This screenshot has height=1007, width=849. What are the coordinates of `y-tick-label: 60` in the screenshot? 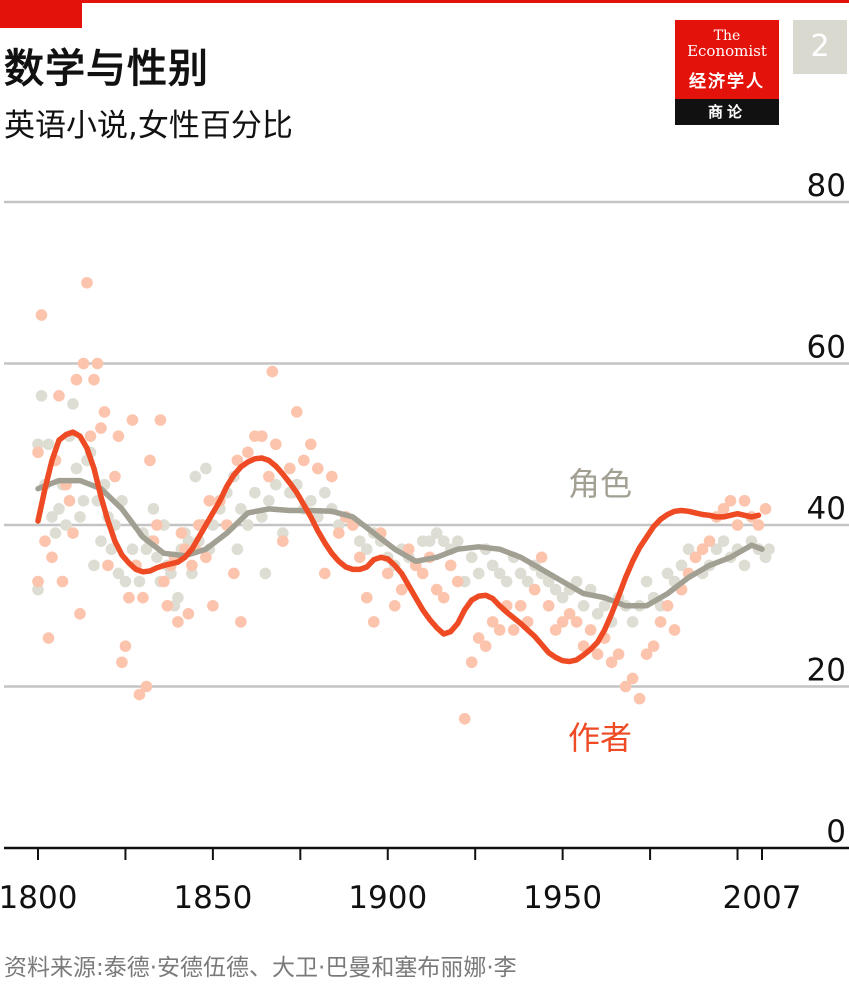 It's located at (826, 348).